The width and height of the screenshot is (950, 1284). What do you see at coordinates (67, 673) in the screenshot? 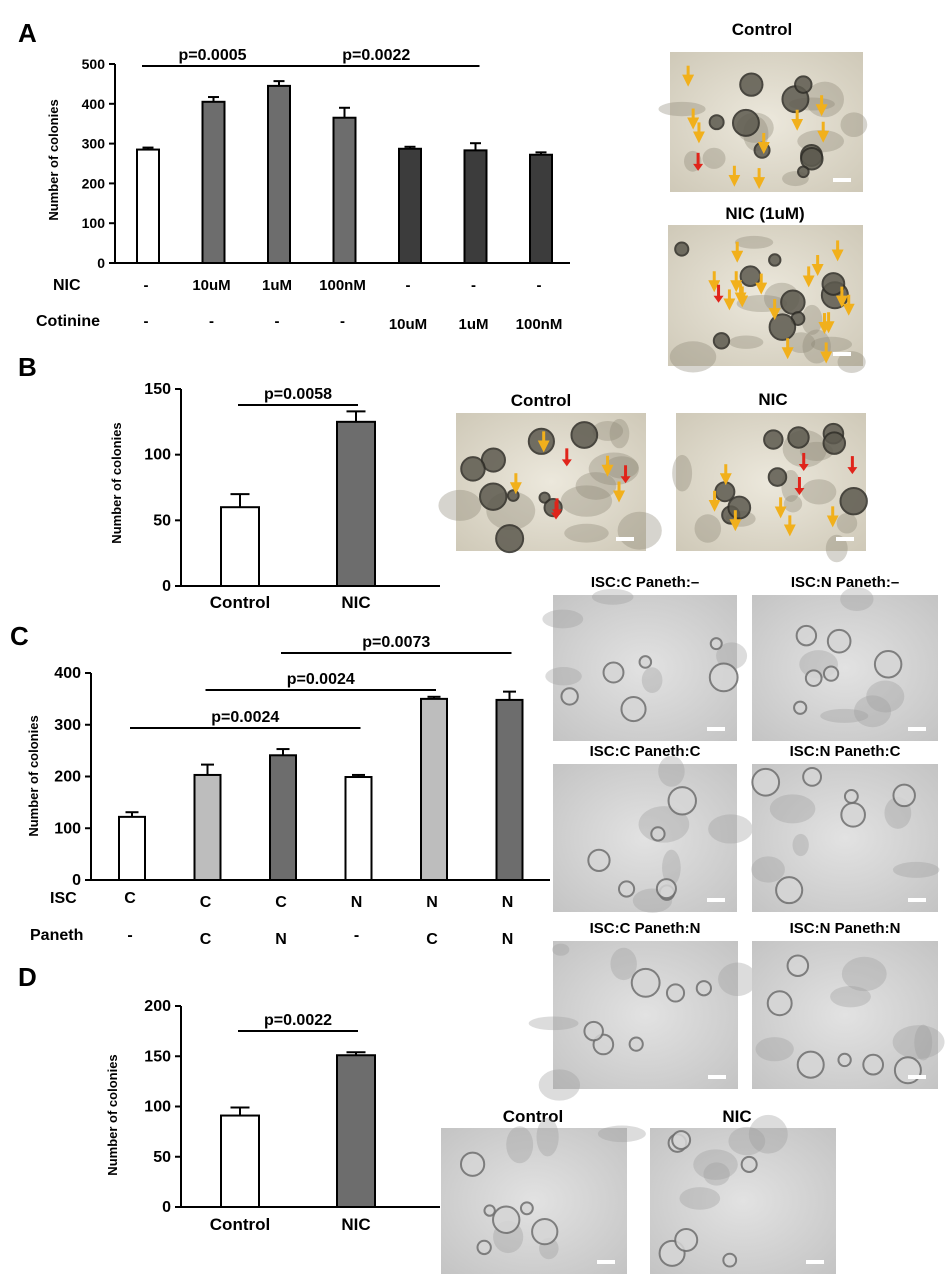
I see `y-tick-label-c: 400` at bounding box center [67, 673].